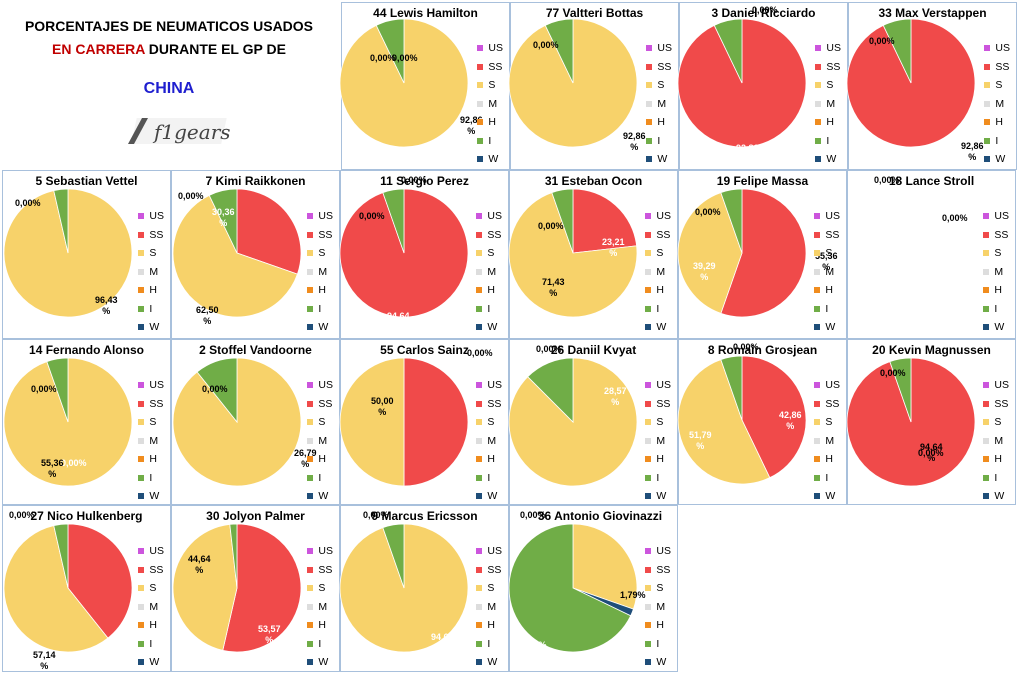 The width and height of the screenshot is (1024, 675). I want to click on pie-title: 31 Esteban Ocon, so click(593, 181).